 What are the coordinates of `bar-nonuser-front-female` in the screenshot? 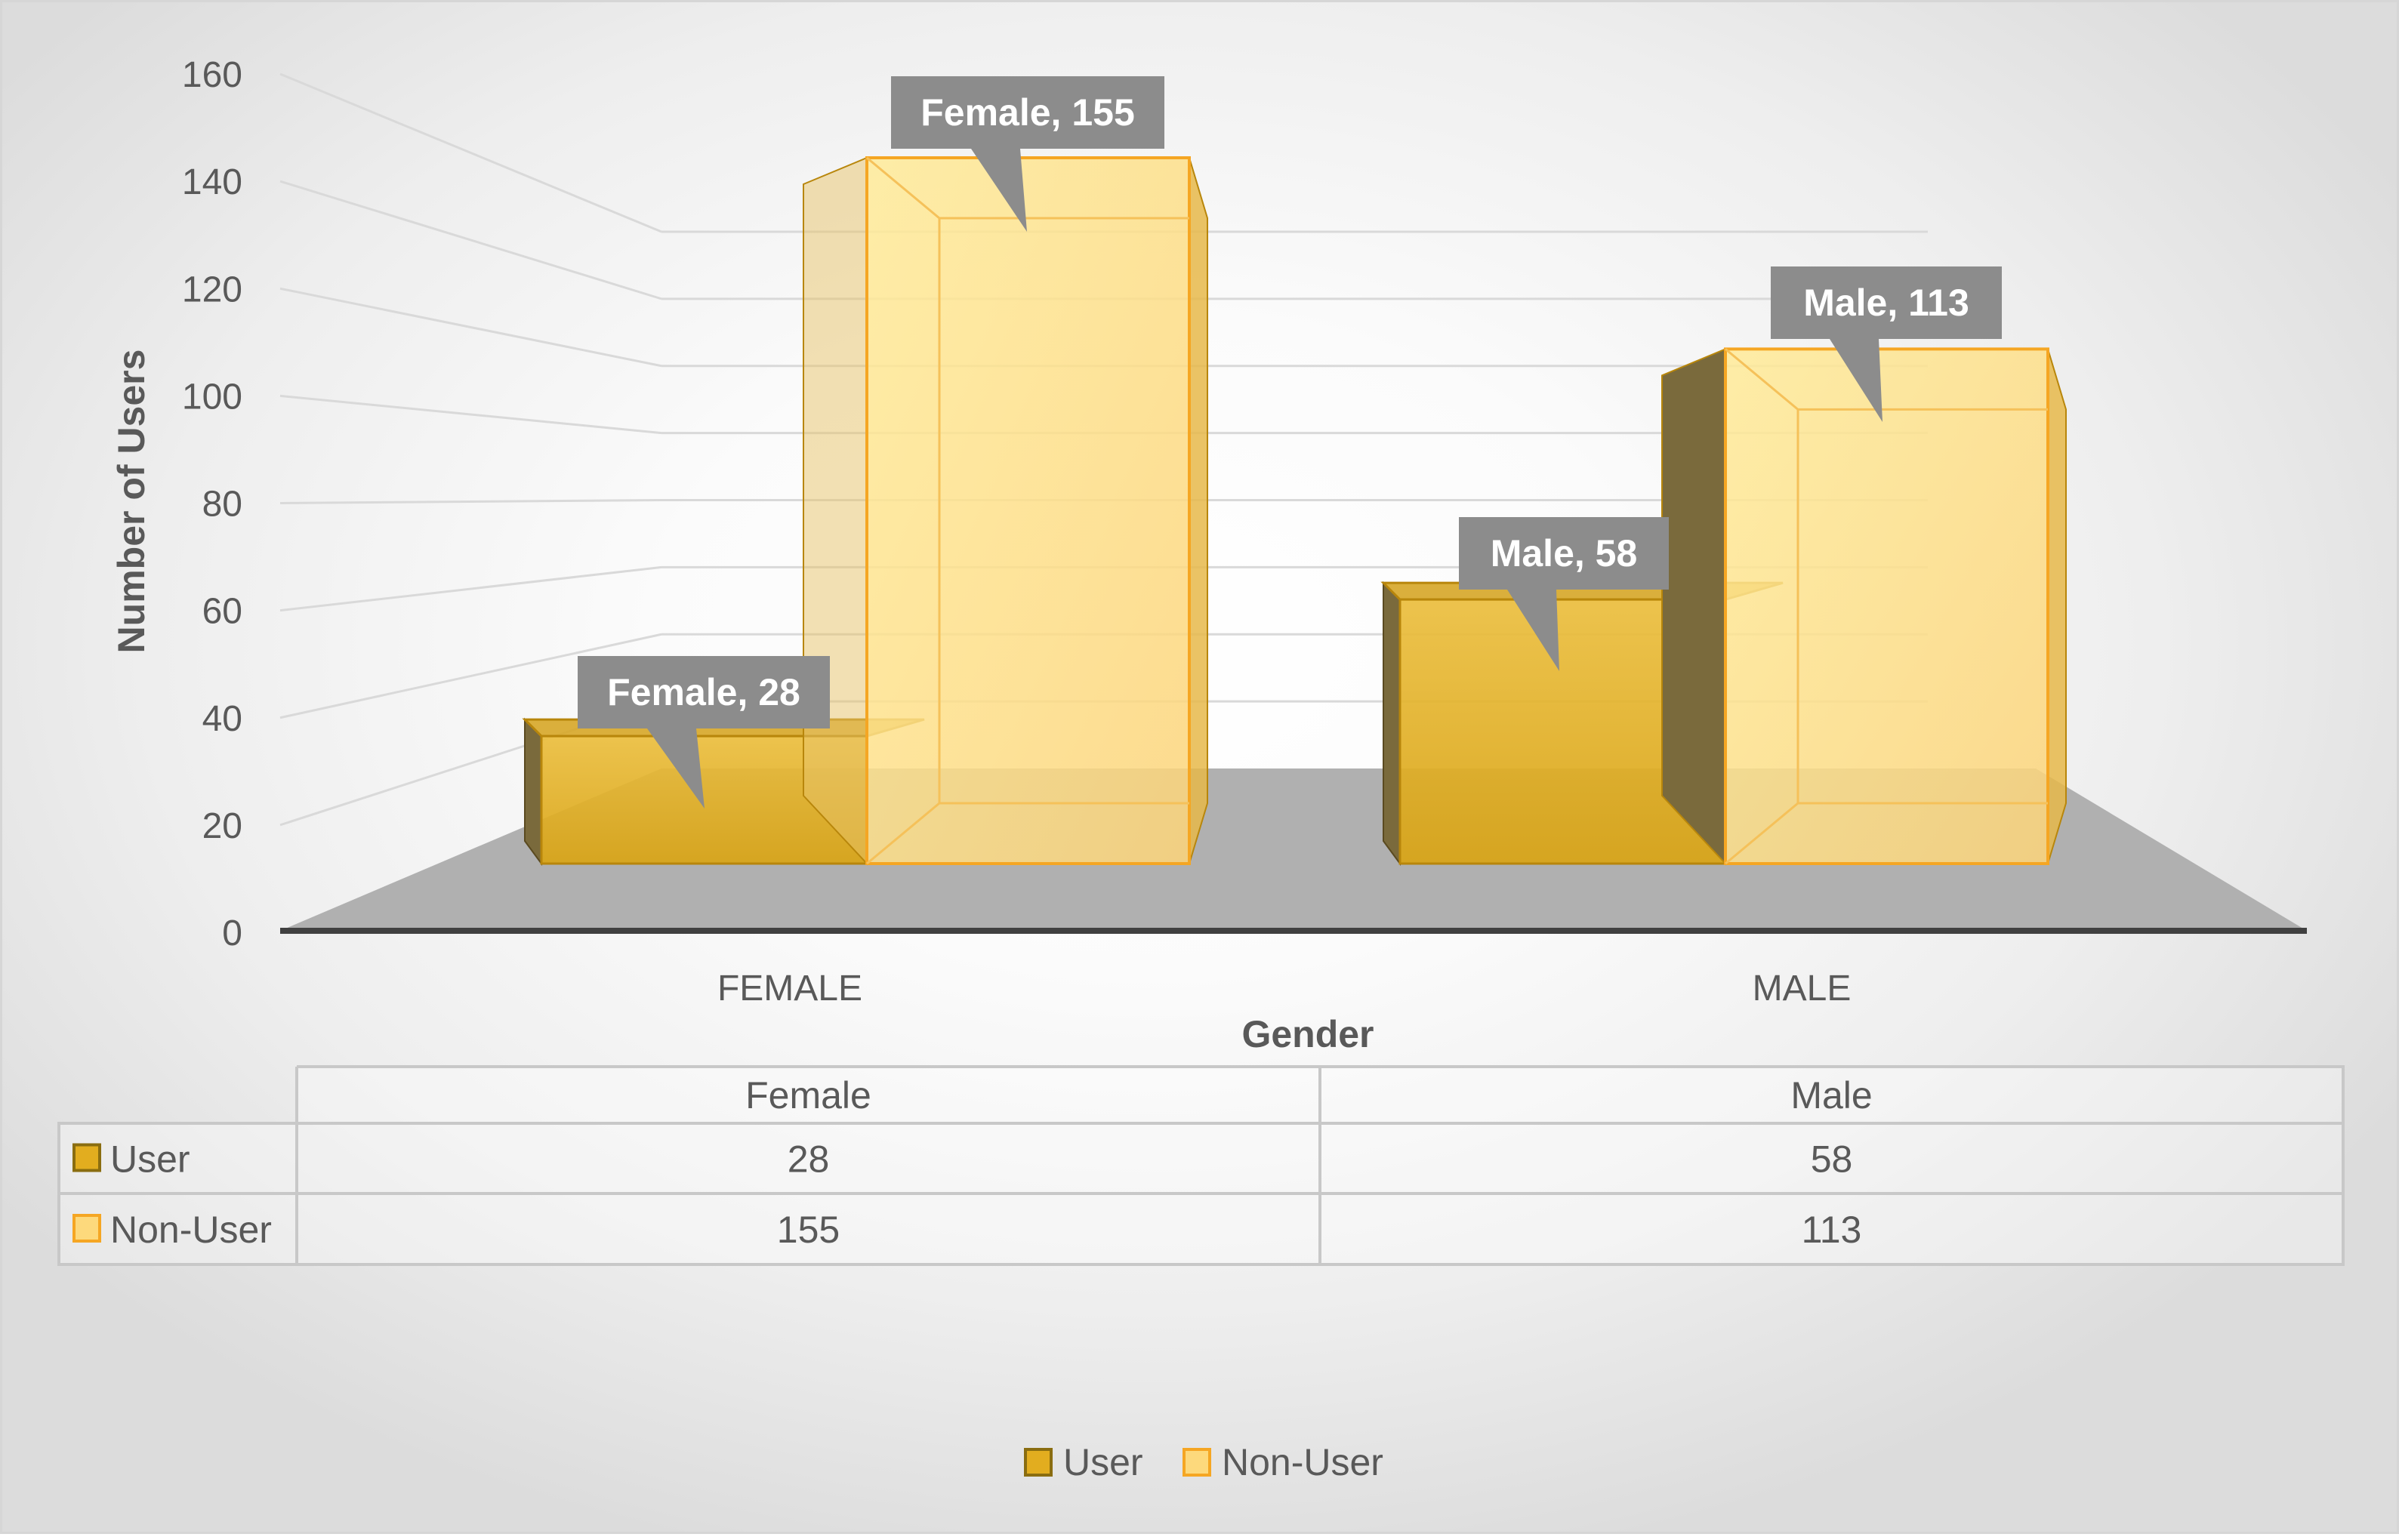 It's located at (1028, 510).